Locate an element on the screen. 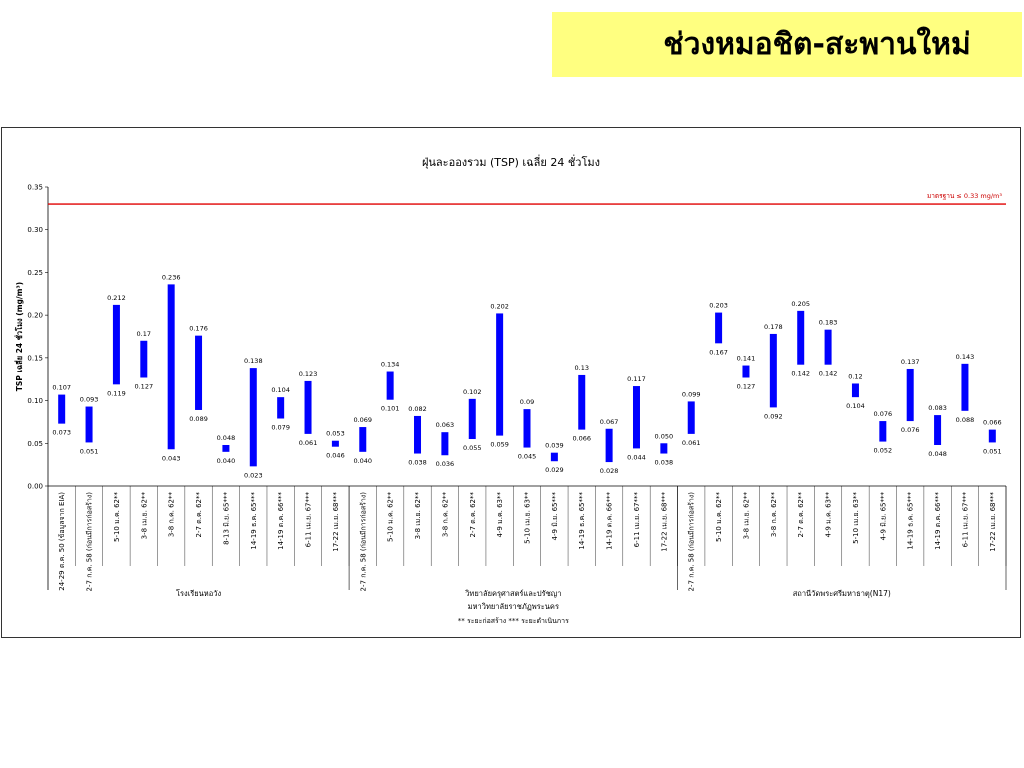  category-label: 24-29 ต.ค. 50 (ข้อมูลจาก EIA) is located at coordinates (62, 541).